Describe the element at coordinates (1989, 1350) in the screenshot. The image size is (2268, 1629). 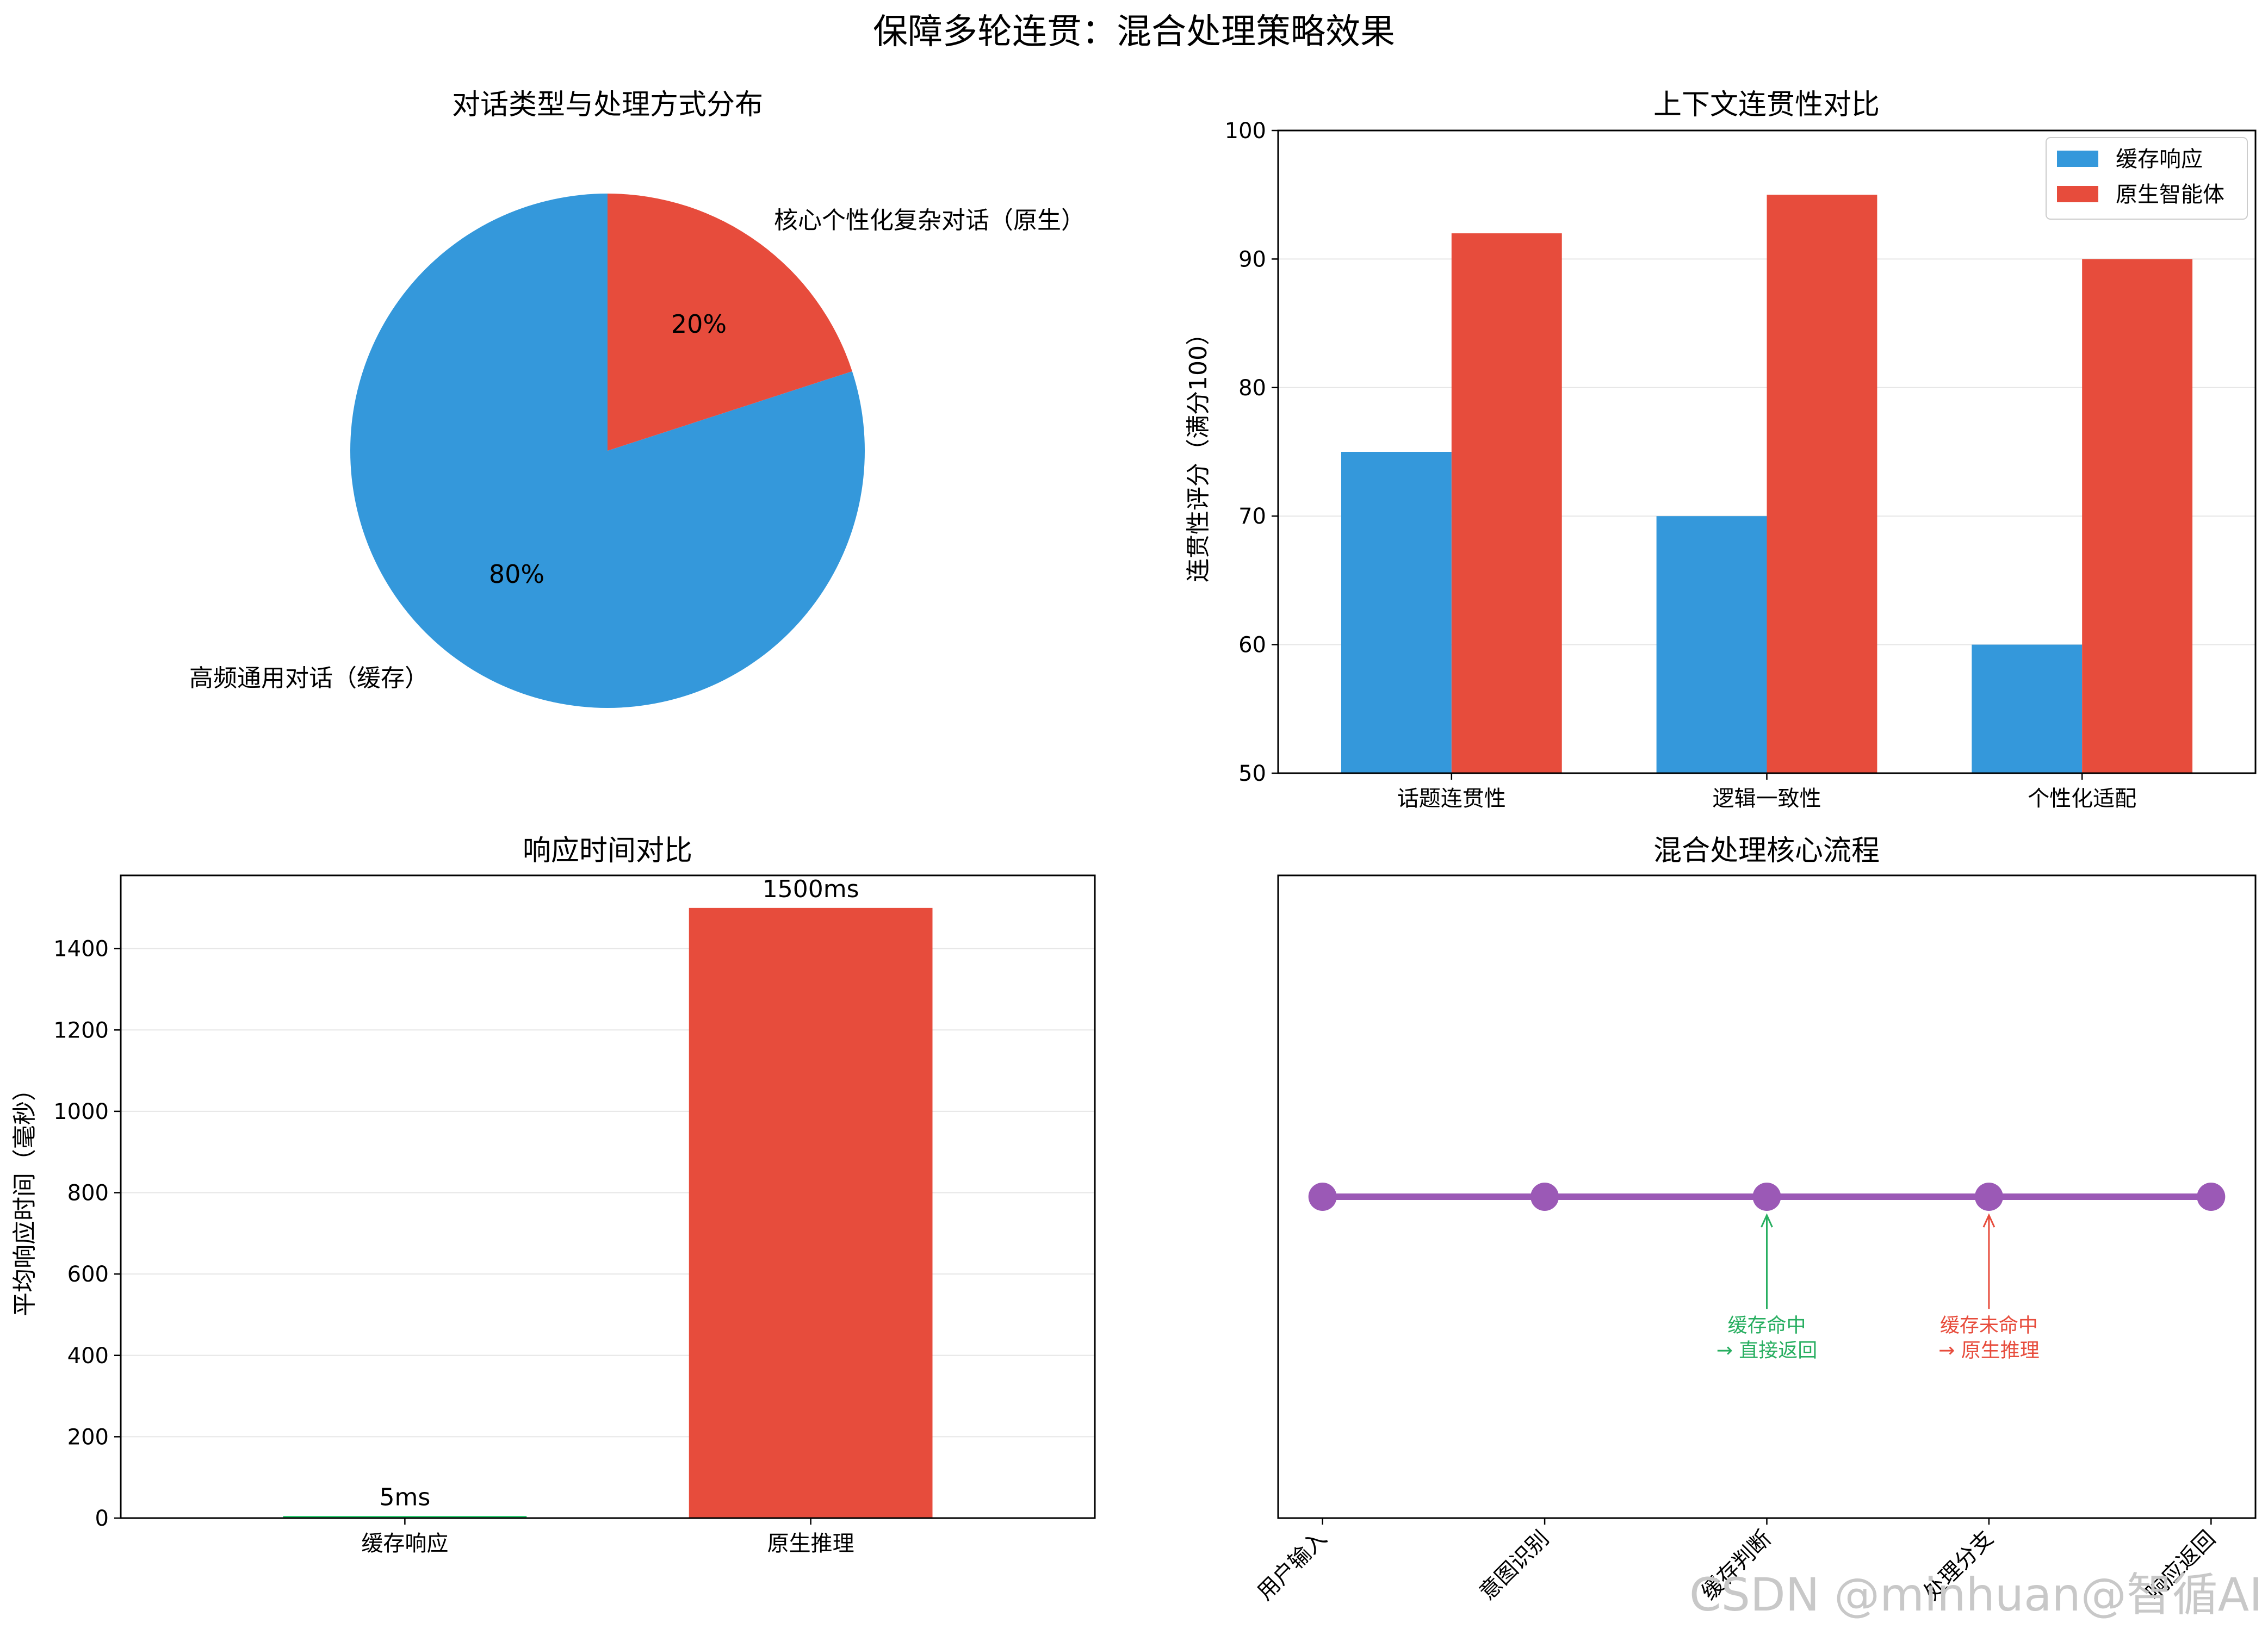
I see `annotation-text: → 原生推理` at that location.